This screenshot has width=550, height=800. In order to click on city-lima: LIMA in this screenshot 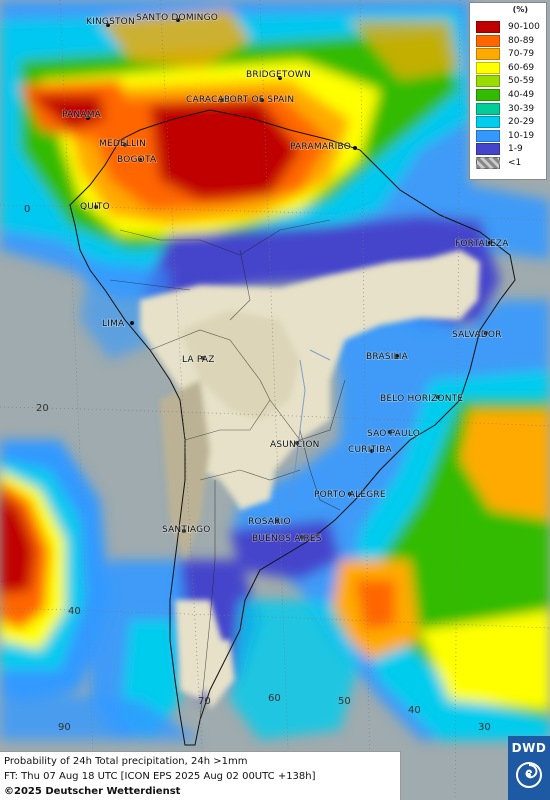, I will do `click(113, 324)`.